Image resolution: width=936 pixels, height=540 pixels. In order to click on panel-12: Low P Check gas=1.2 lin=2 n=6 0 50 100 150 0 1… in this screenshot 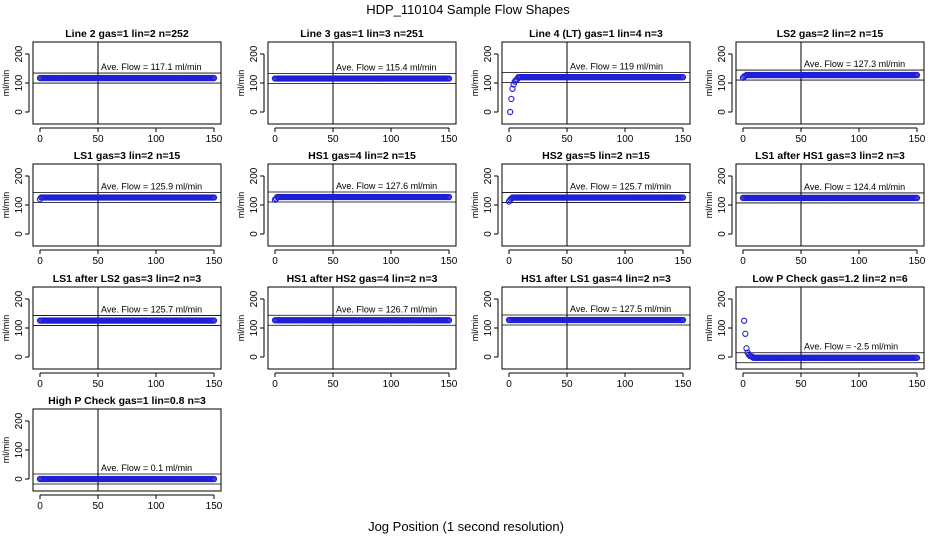, I will do `click(815, 331)`.